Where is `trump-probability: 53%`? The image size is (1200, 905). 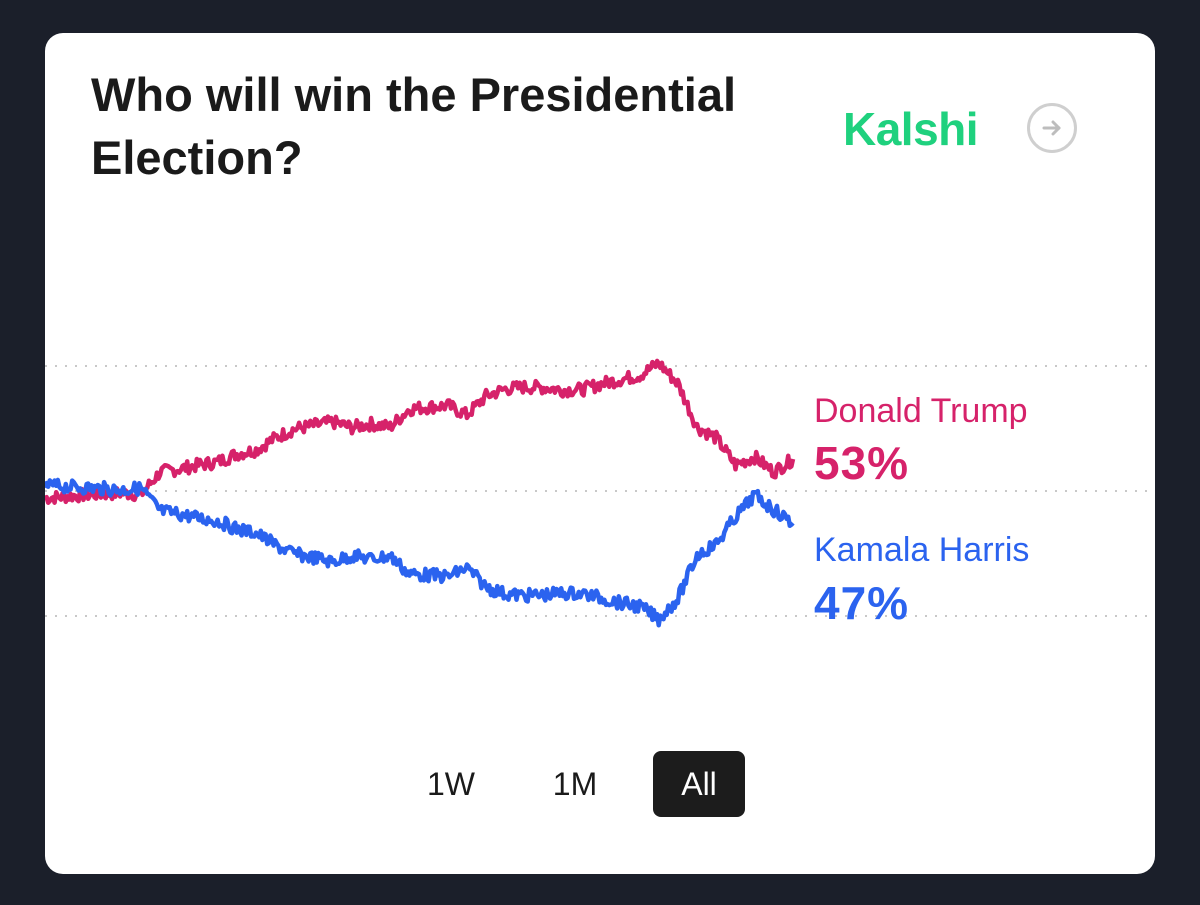
trump-probability: 53% is located at coordinates (862, 463).